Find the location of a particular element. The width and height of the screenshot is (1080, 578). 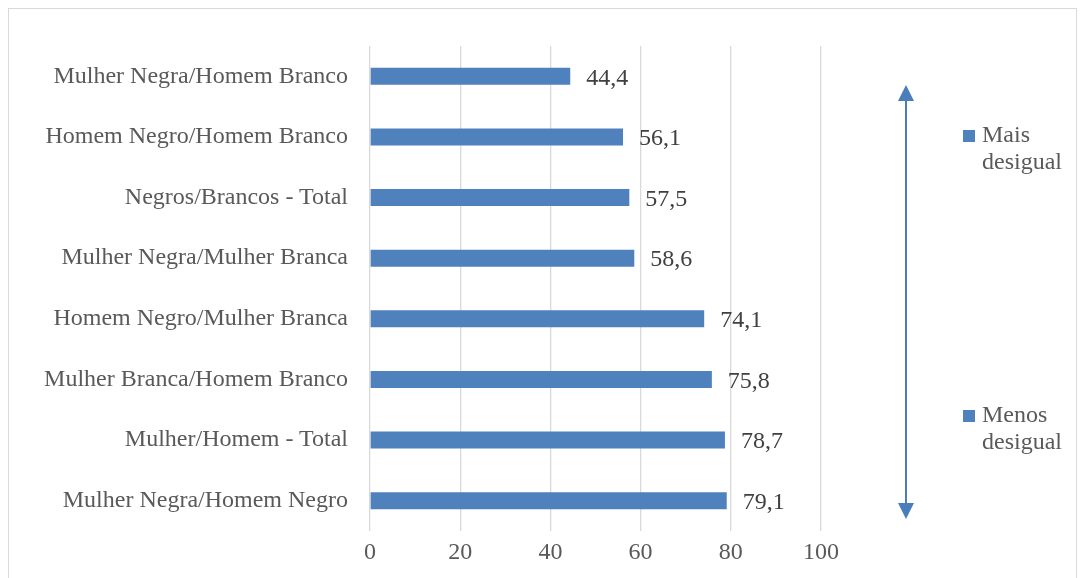

data-label: 78,7 is located at coordinates (761, 440).